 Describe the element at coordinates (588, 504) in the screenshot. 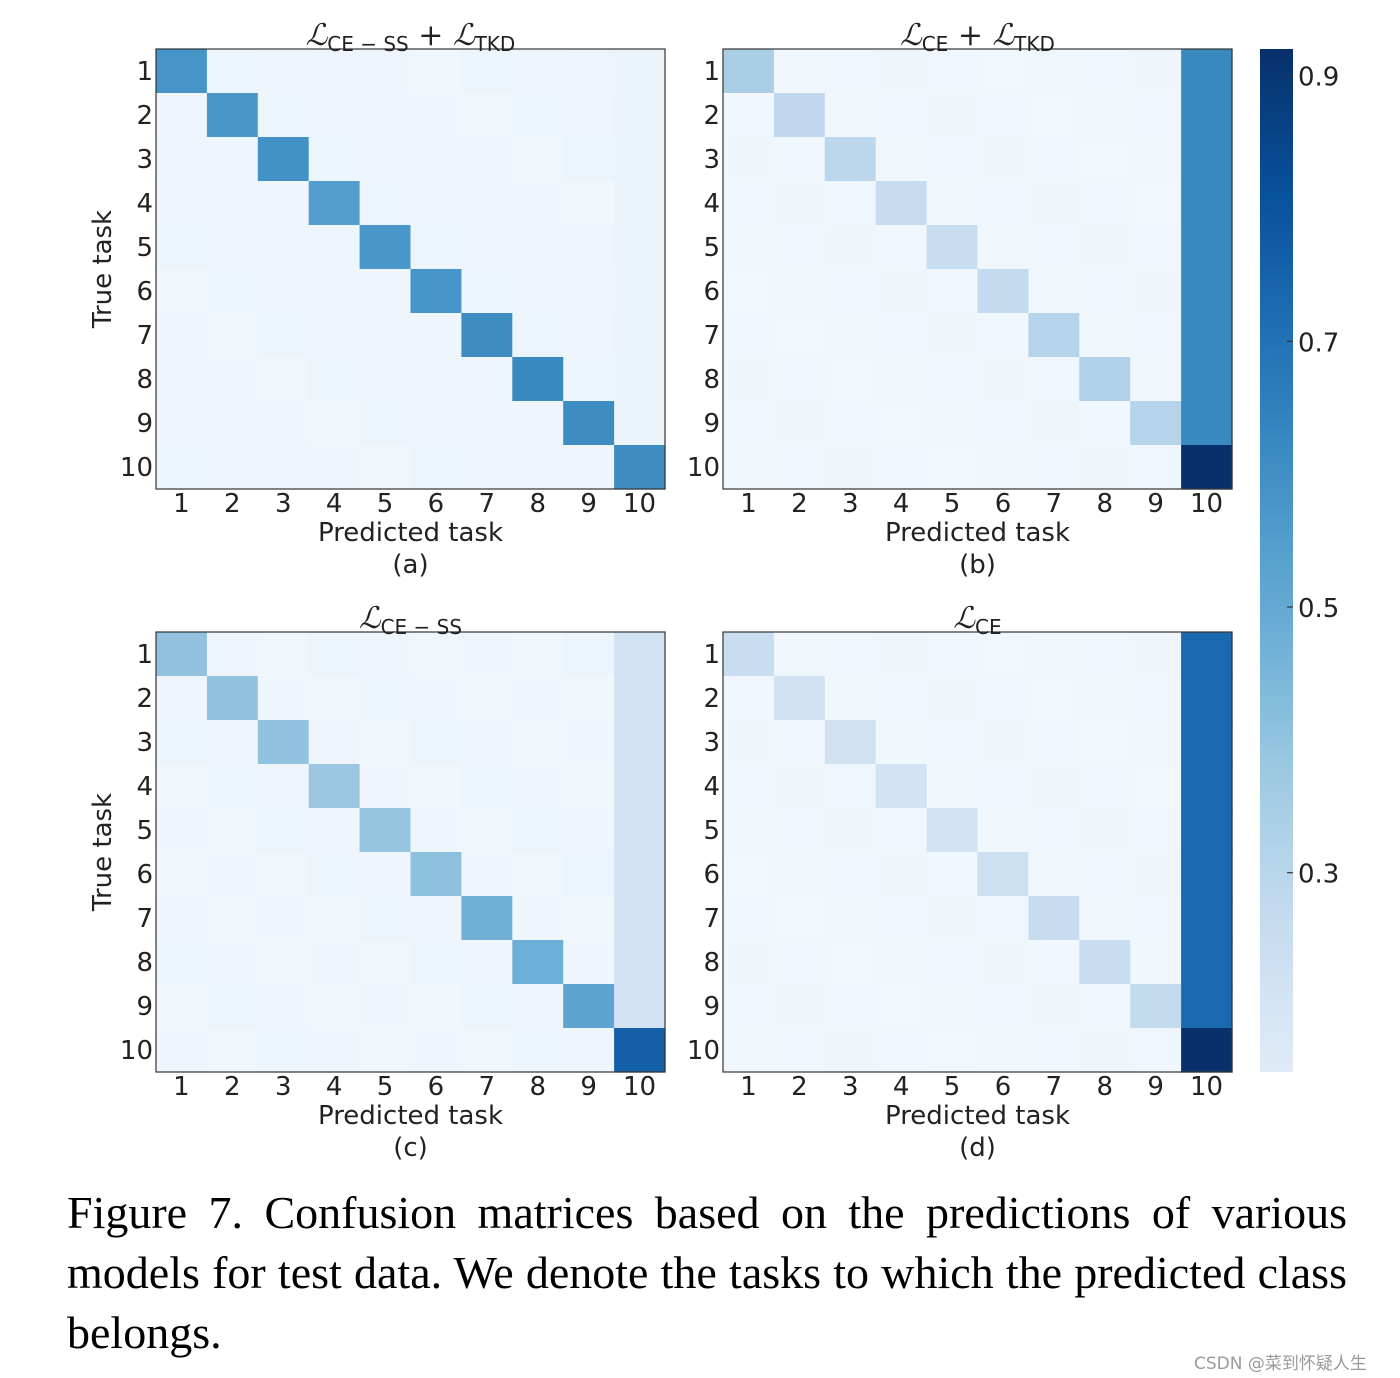

I see `x-tick-label: 9` at that location.